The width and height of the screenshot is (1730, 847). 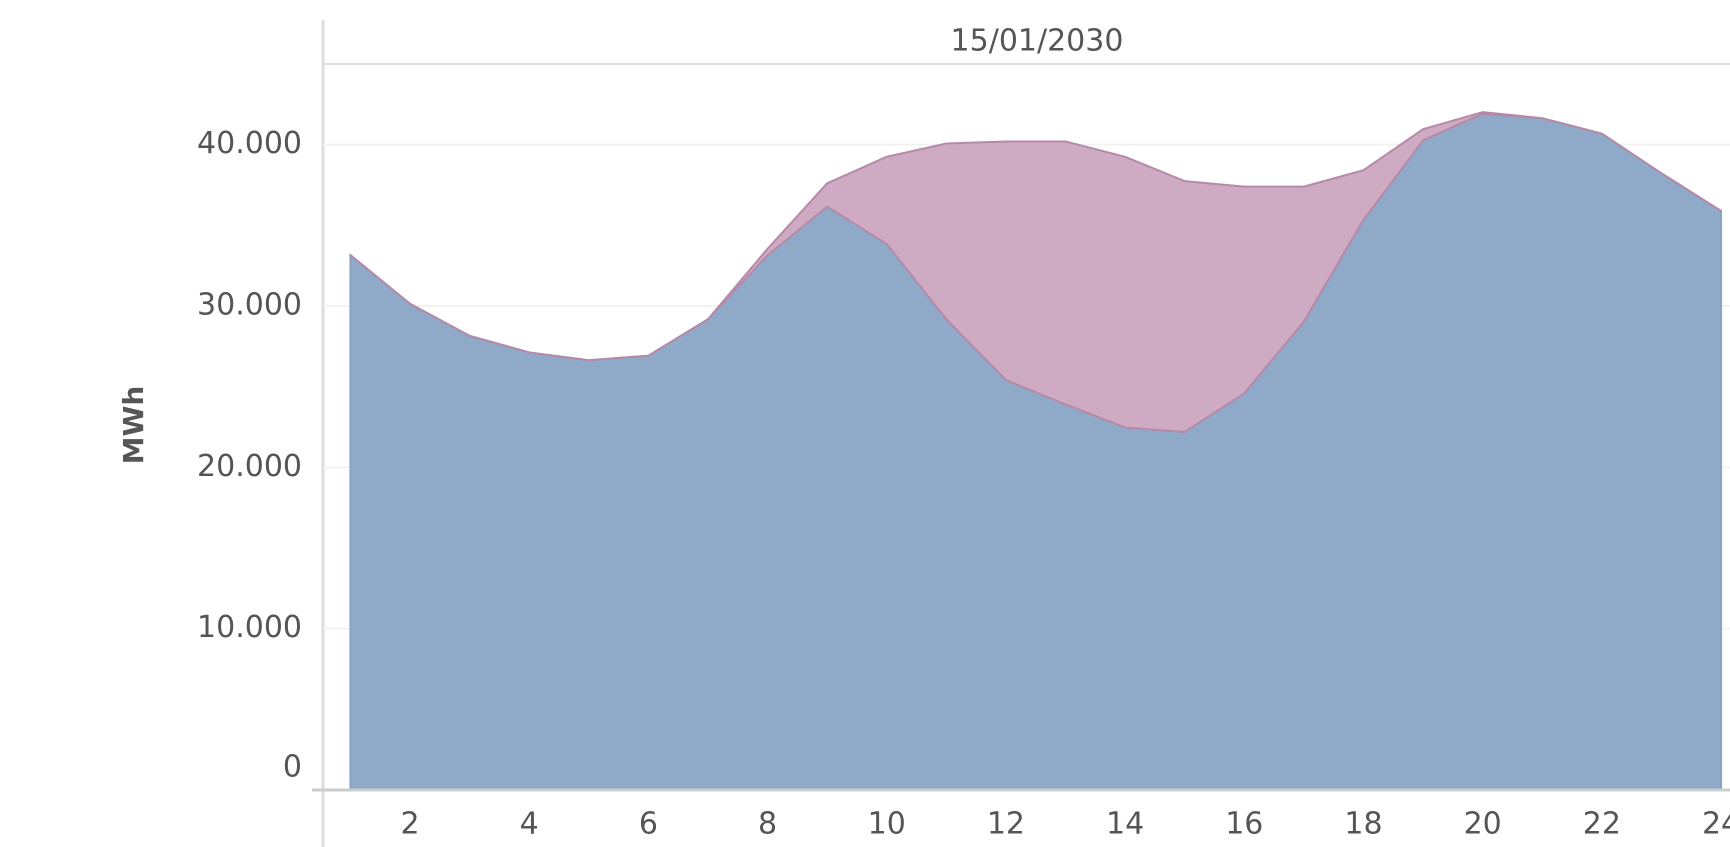 I want to click on y-tick-label: 30.000, so click(x=249, y=305).